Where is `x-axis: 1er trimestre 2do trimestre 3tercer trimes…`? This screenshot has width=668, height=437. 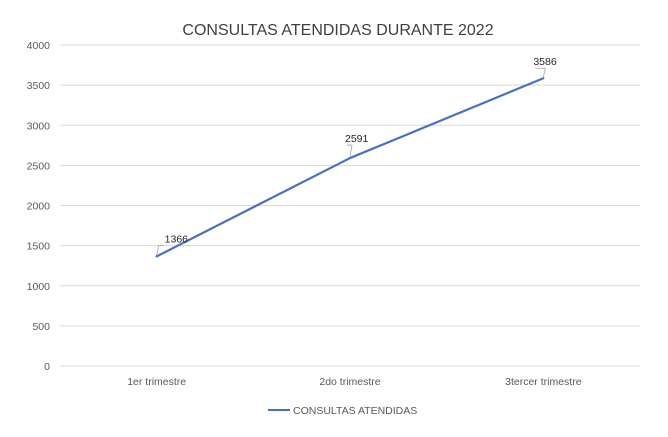 x-axis: 1er trimestre 2do trimestre 3tercer trimes… is located at coordinates (354, 382).